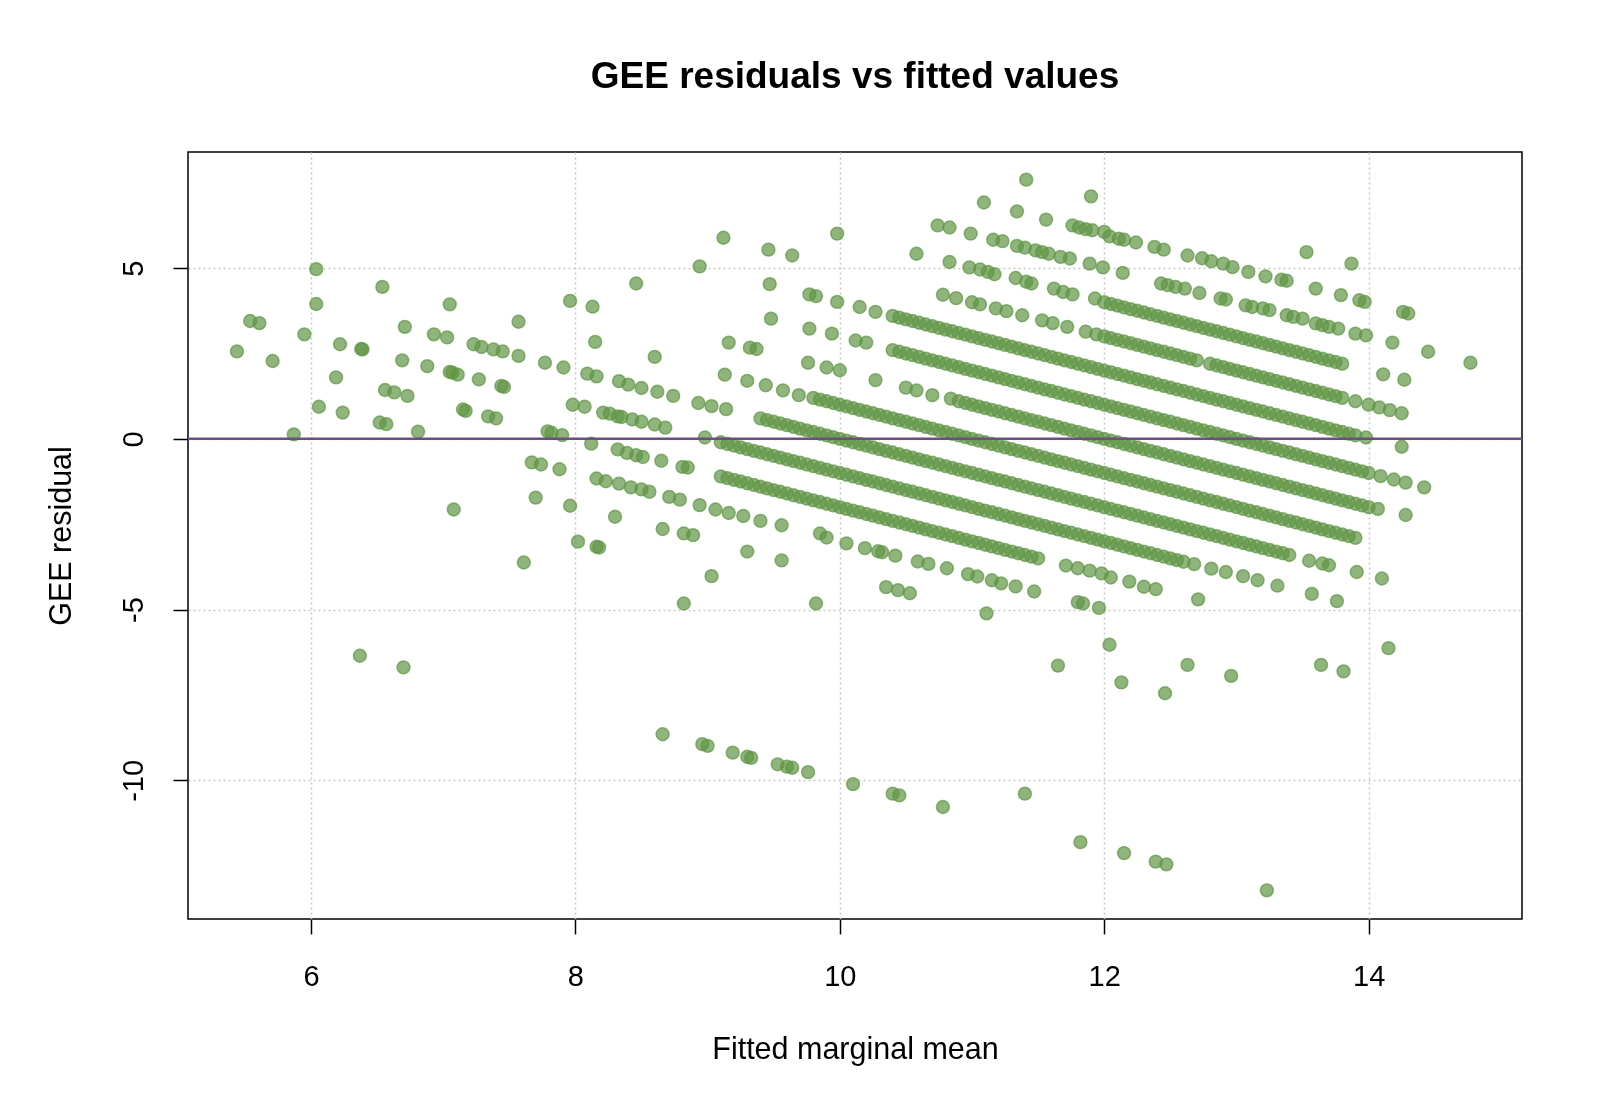  I want to click on x-tick-label: 8, so click(575, 975).